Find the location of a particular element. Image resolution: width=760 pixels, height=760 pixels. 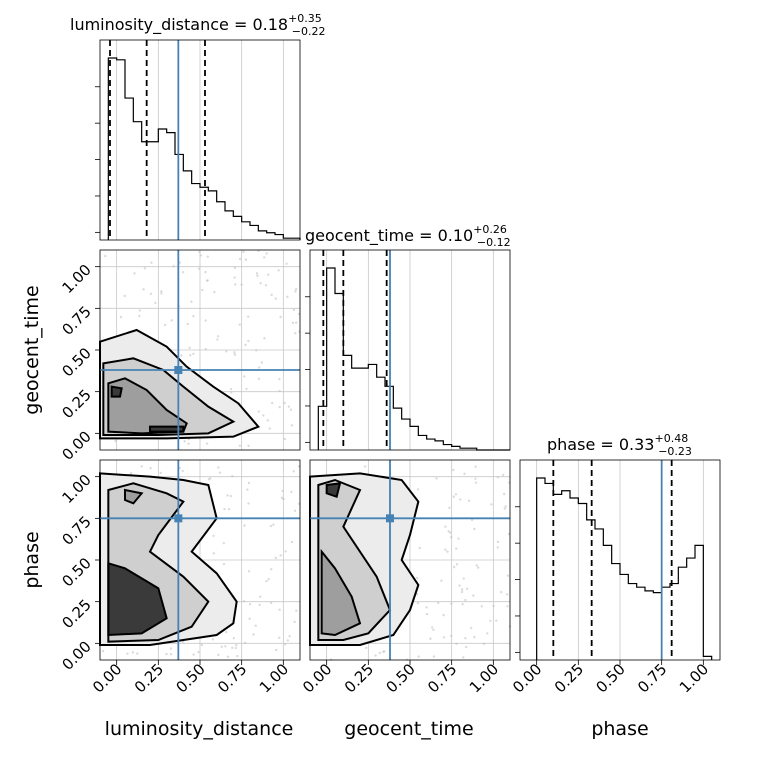

y-tick-label-phase: 0.00 is located at coordinates (76, 655).